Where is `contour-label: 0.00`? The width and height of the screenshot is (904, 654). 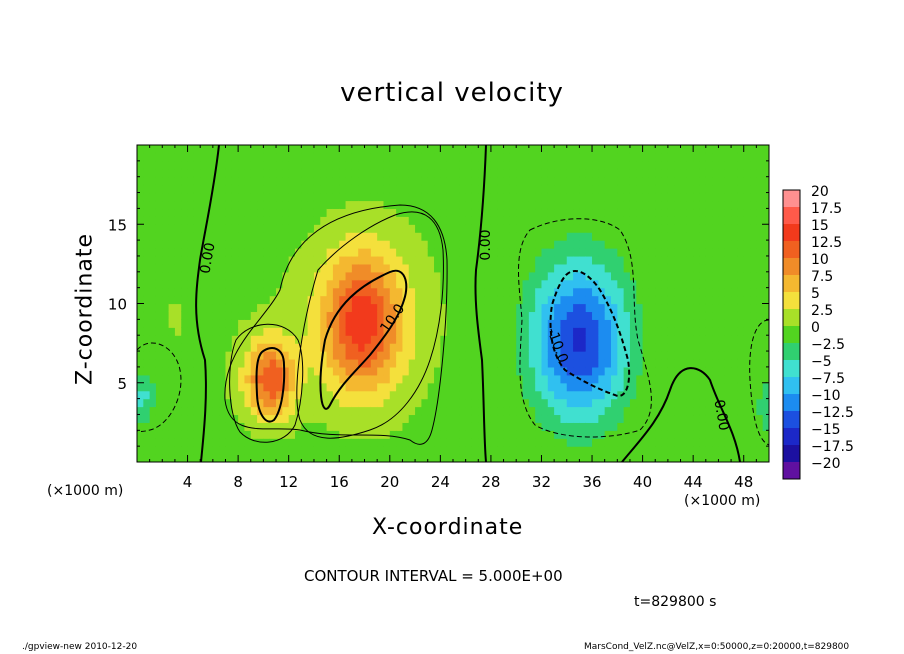
contour-label: 0.00 is located at coordinates (720, 414).